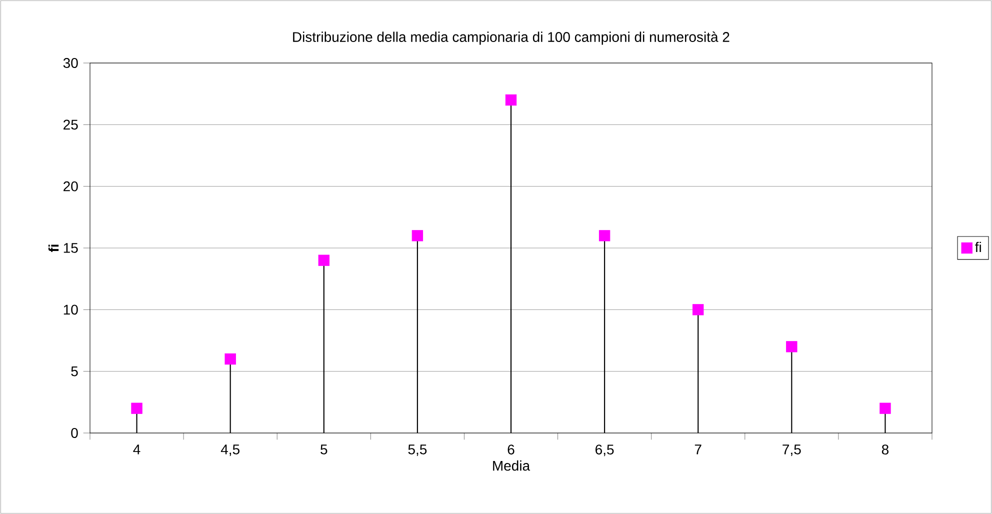 This screenshot has width=992, height=514. I want to click on x-tick-label: 6,5, so click(605, 450).